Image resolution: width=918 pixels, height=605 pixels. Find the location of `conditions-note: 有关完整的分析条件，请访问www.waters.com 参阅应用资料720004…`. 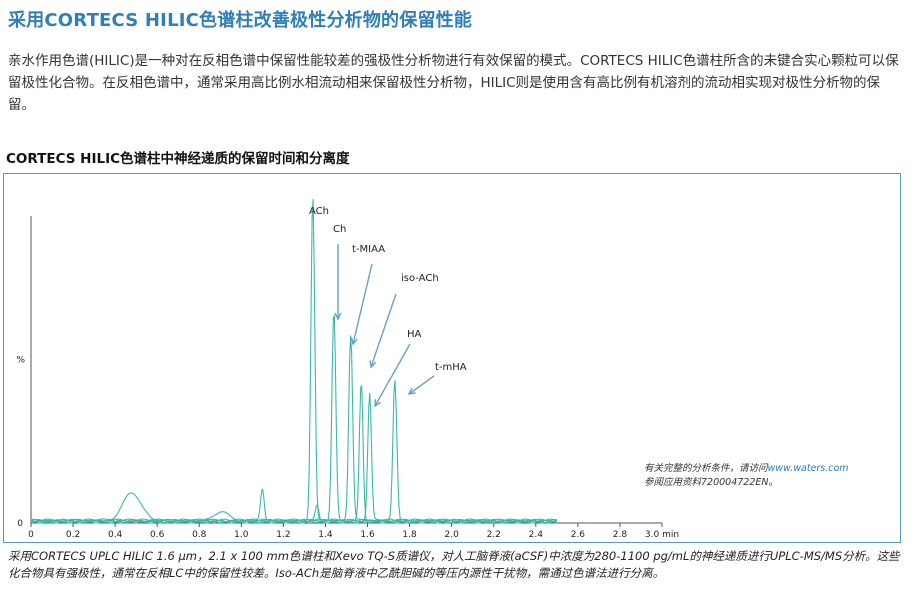

conditions-note: 有关完整的分析条件，请访问www.waters.com 参阅应用资料720004… is located at coordinates (746, 476).